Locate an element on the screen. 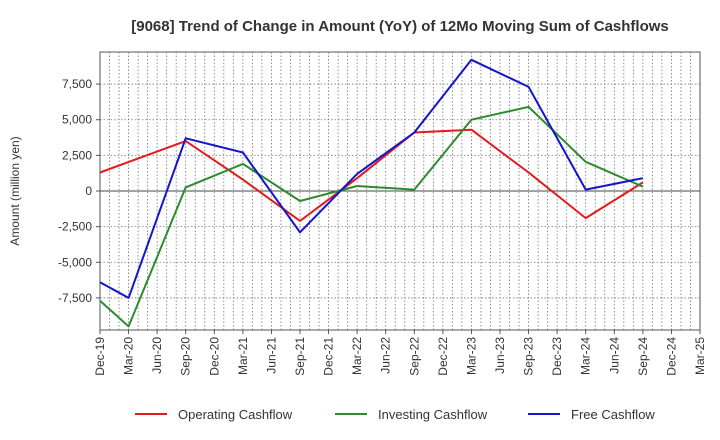 The height and width of the screenshot is (440, 720). y-tick-label: -7,500 is located at coordinates (75, 298).